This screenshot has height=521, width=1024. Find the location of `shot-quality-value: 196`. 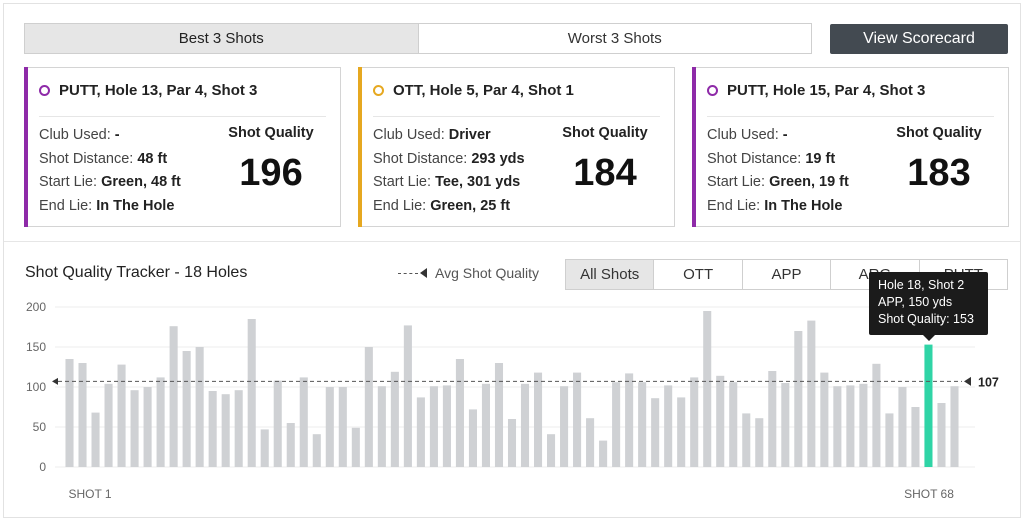

shot-quality-value: 196 is located at coordinates (271, 173).